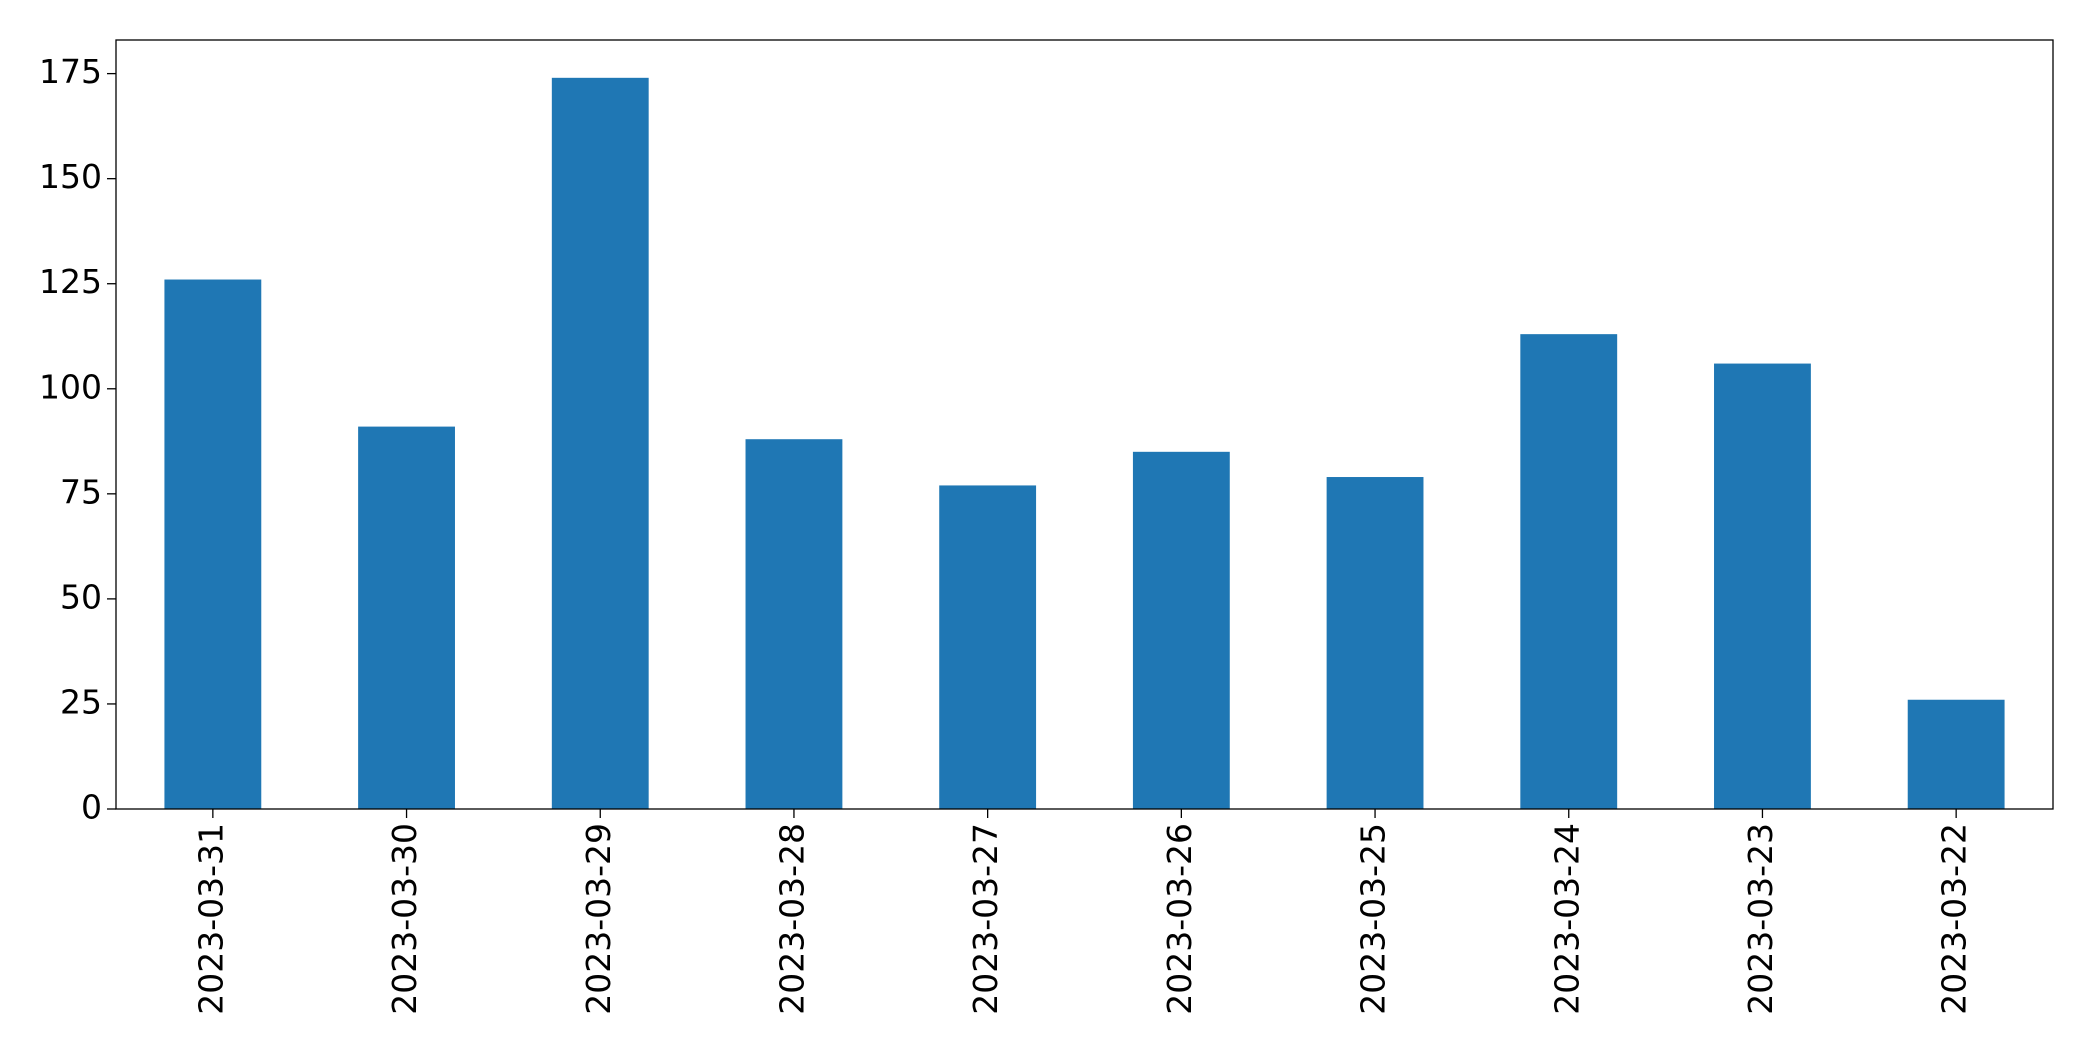 This screenshot has height=1061, width=2093. Describe the element at coordinates (1179, 919) in the screenshot. I see `x-tick-label: 2023-03-26` at that location.